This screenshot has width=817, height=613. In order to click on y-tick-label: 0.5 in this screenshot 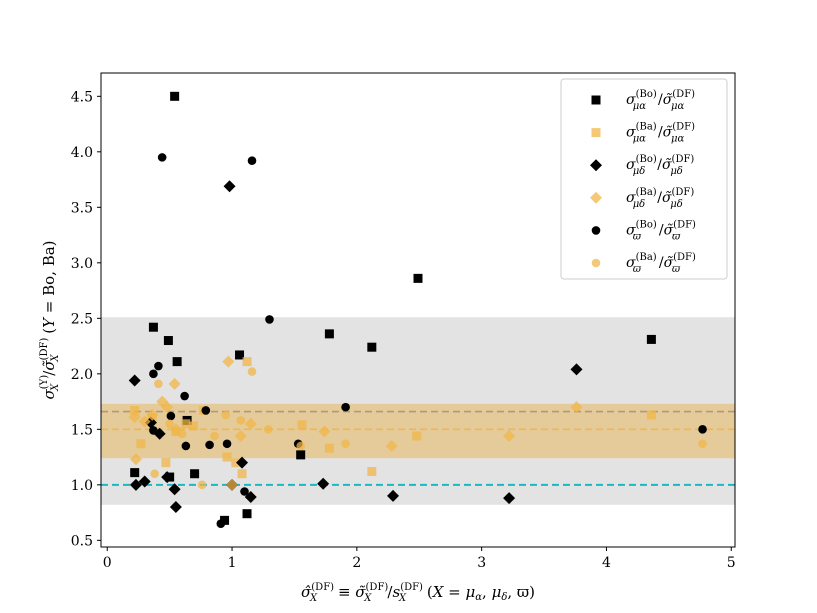, I will do `click(82, 541)`.